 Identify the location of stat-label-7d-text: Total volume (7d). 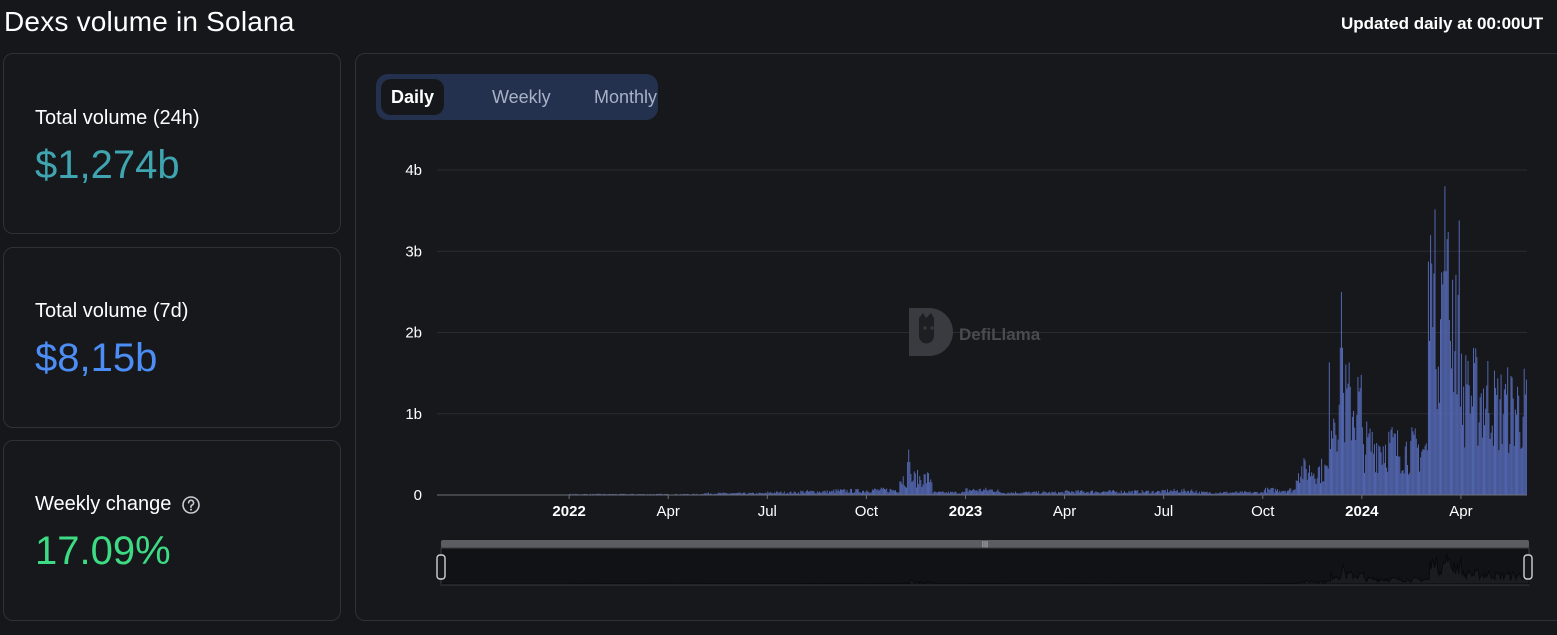
(112, 311).